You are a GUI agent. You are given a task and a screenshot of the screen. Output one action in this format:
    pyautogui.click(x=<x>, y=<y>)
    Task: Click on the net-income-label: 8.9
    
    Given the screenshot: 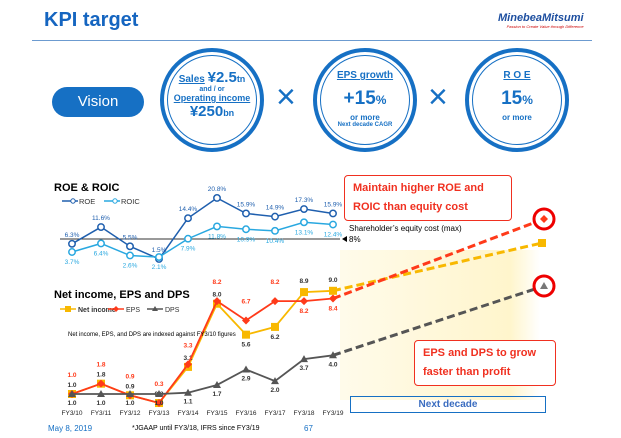 What is the action you would take?
    pyautogui.click(x=303, y=281)
    